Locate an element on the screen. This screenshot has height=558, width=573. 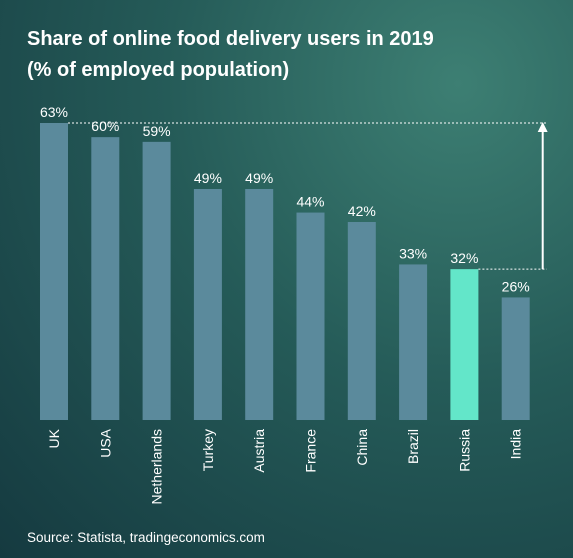
bar-netherlands is located at coordinates (156, 280).